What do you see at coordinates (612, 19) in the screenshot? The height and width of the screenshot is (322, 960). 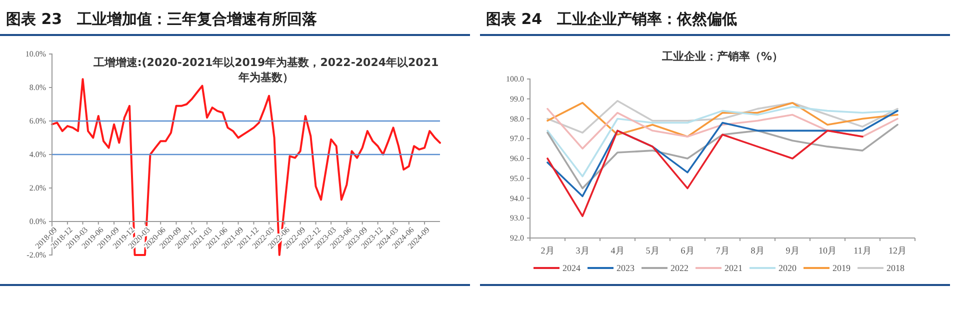 I see `chart-title: 图表 24 工业企业产销率：依然偏低` at bounding box center [612, 19].